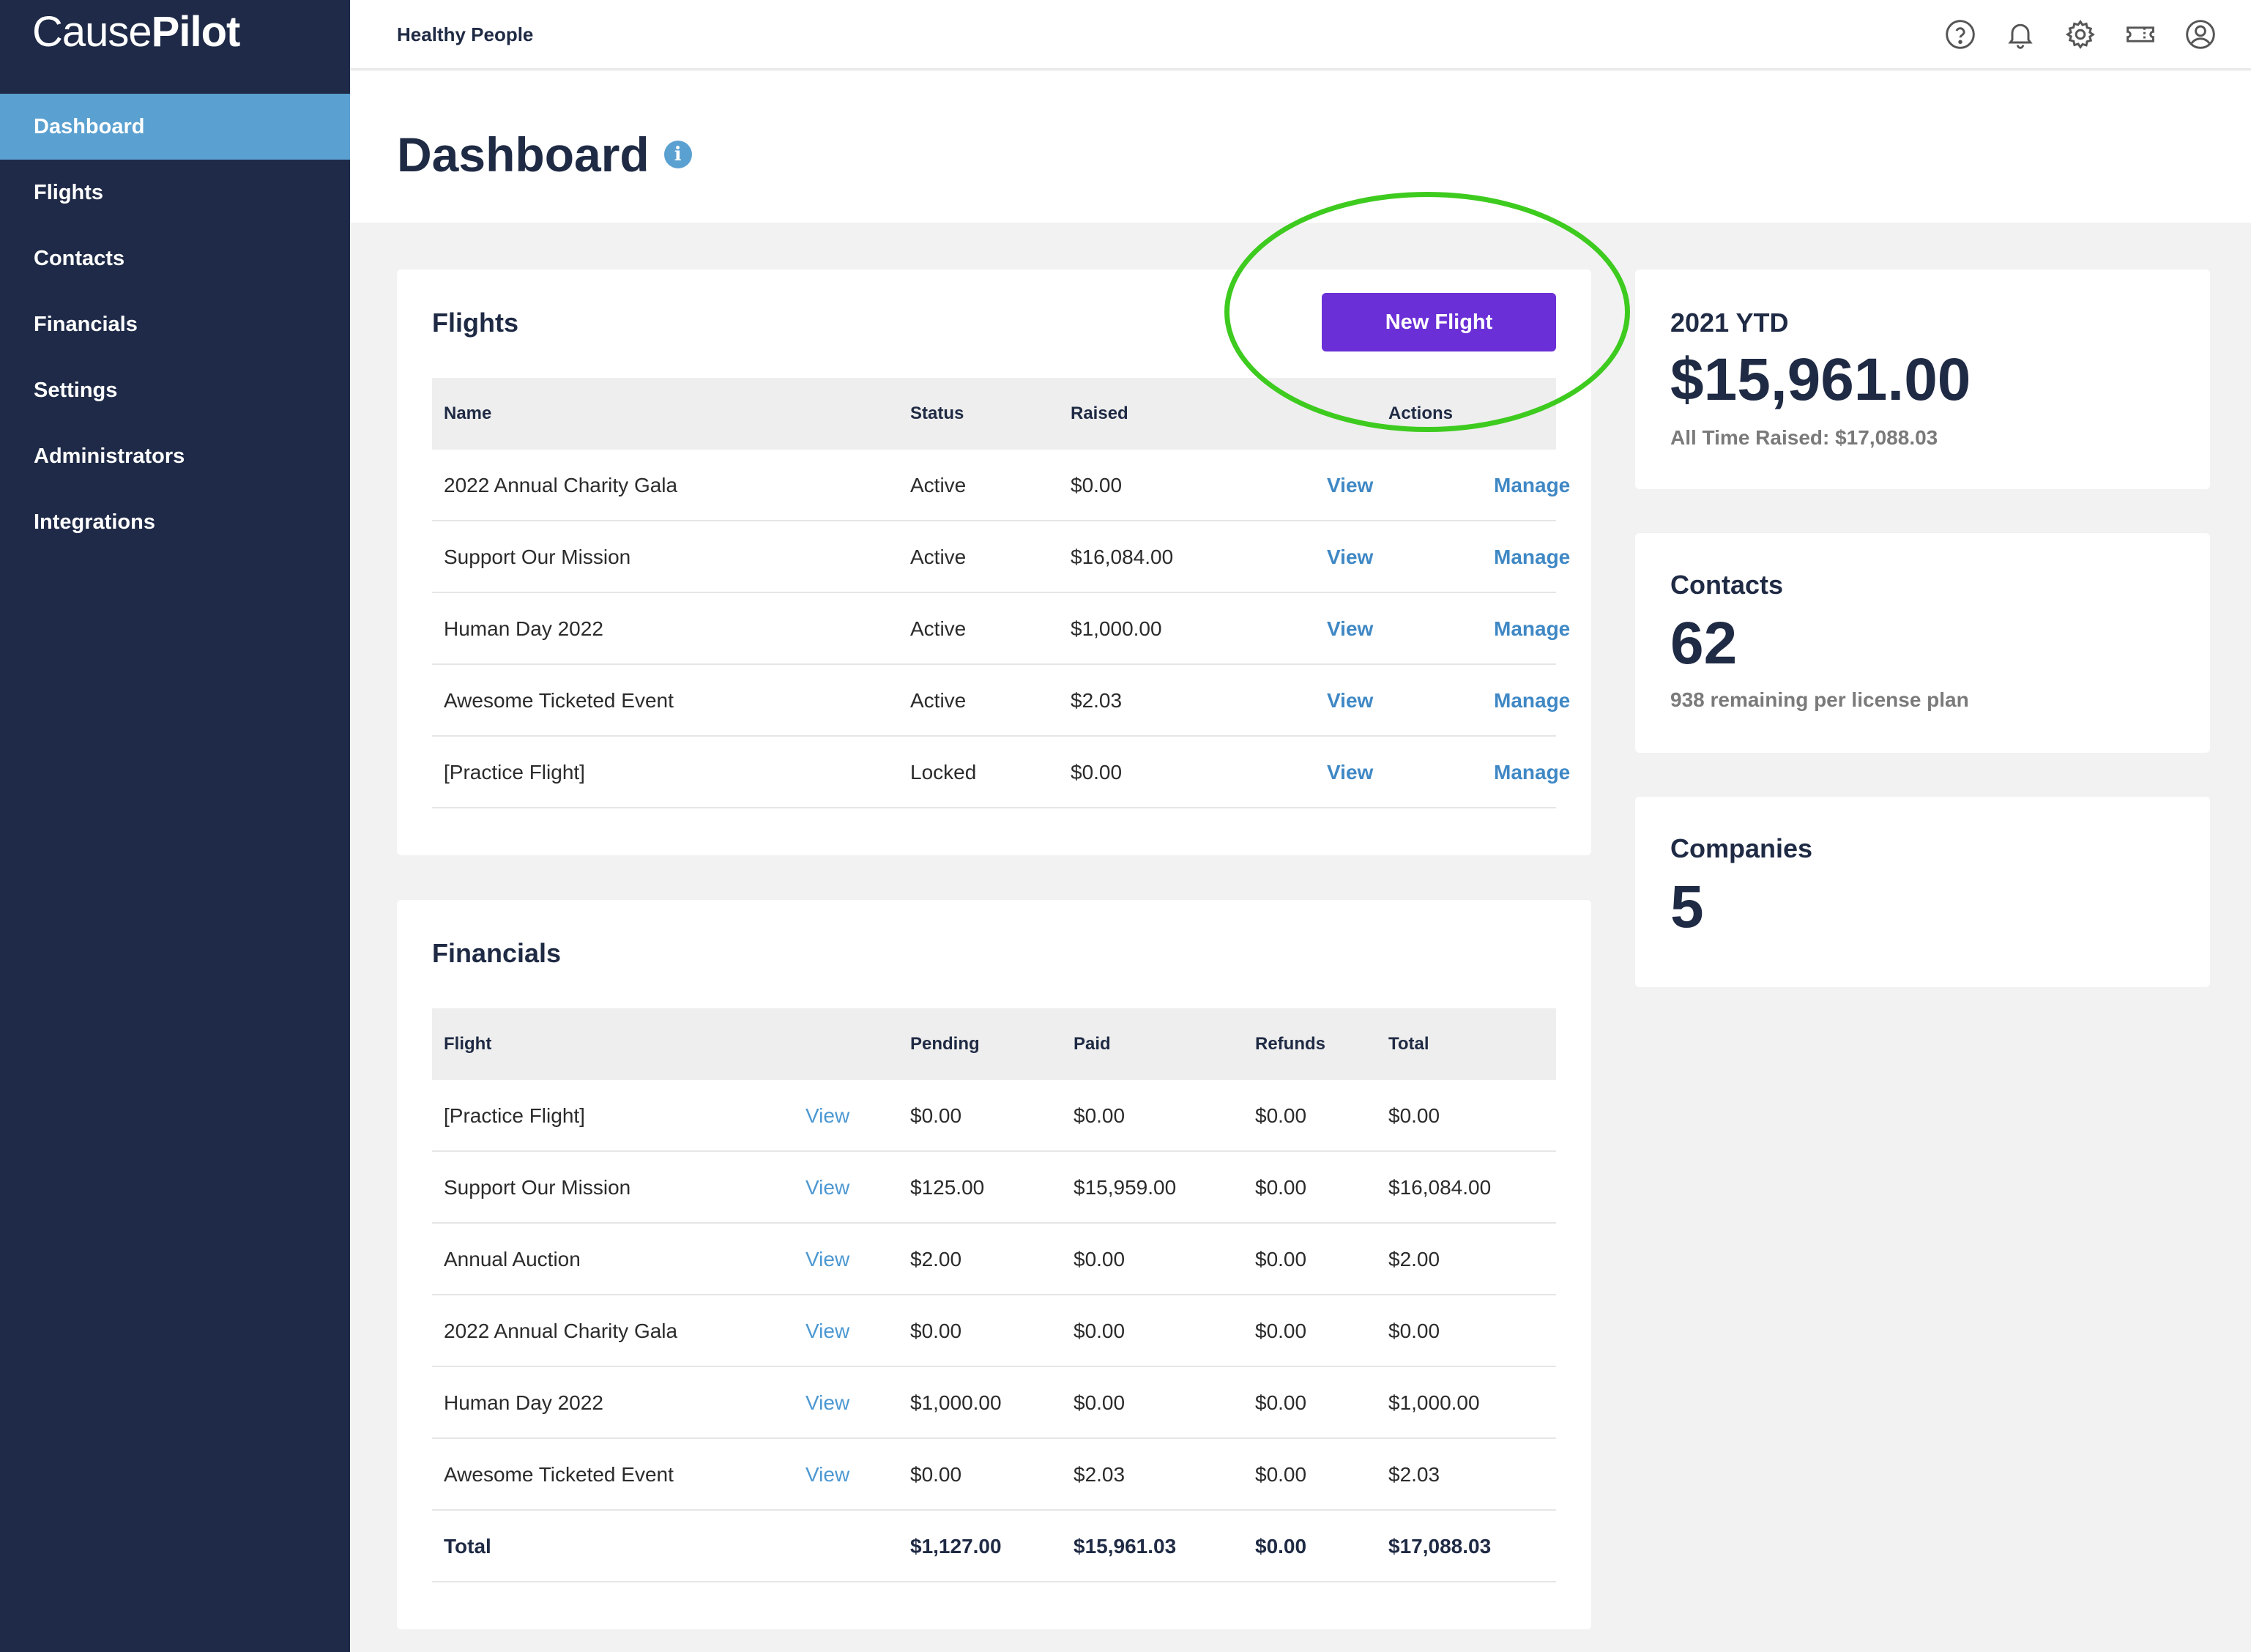 The width and height of the screenshot is (2251, 1652). Describe the element at coordinates (1434, 1403) in the screenshot. I see `total-amount: $1,000.00` at that location.